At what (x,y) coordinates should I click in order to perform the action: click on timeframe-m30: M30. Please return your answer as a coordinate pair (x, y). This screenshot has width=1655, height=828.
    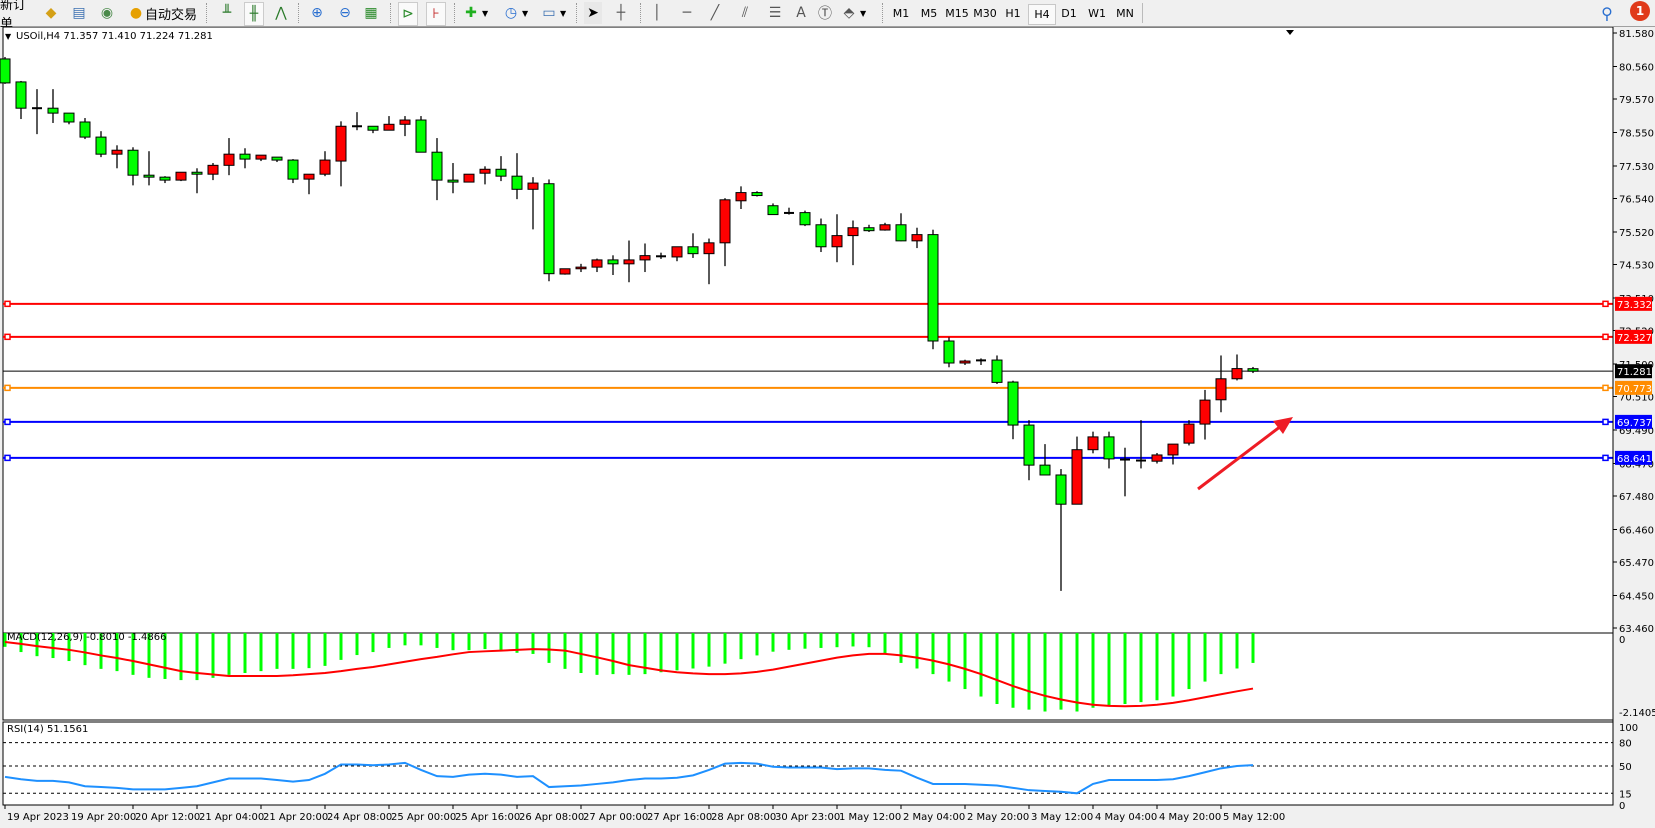
    Looking at the image, I should click on (985, 13).